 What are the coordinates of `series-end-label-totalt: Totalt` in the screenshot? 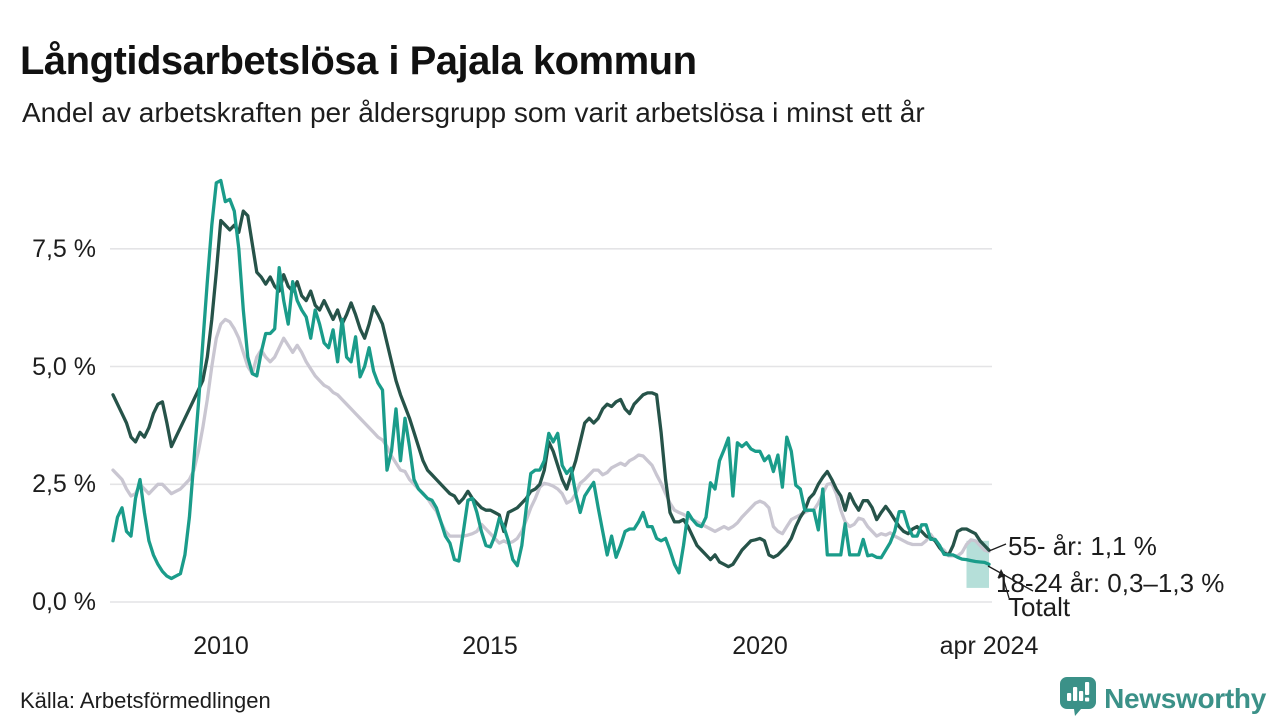 It's located at (1039, 607).